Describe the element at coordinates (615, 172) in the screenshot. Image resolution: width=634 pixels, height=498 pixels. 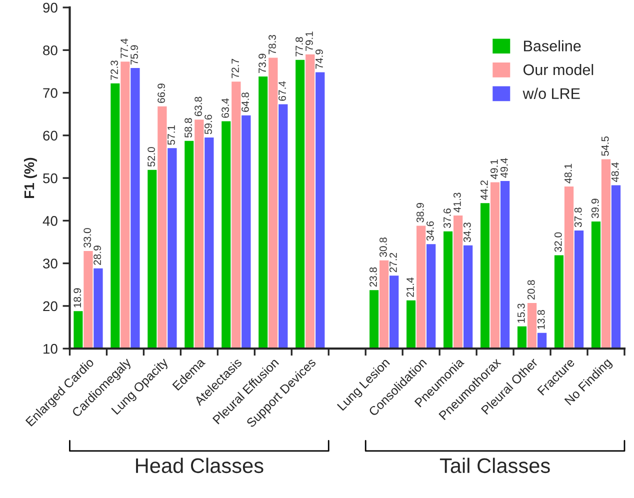
I see `data-label: 48.4` at that location.